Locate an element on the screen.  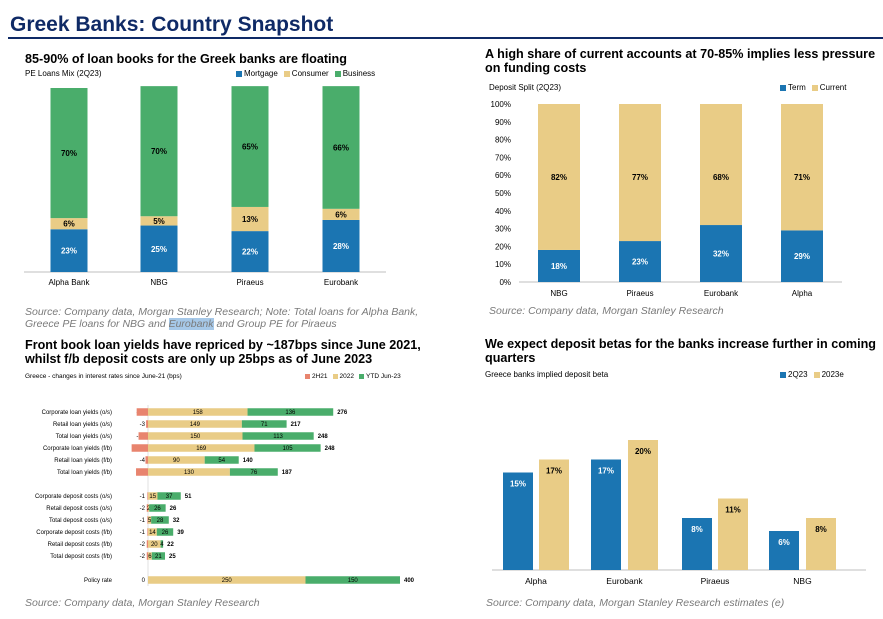
loan-mix-tick-label: Piraeus is located at coordinates (249, 282).